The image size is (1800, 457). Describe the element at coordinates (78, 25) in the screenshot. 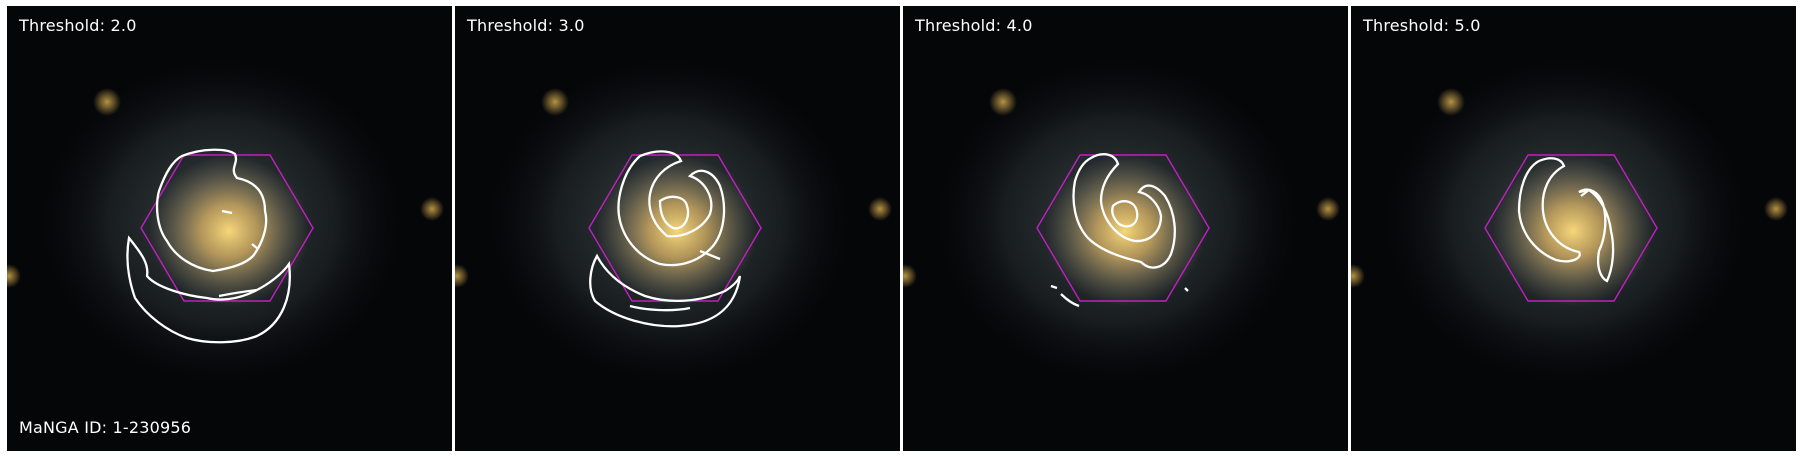

I see `threshold-label: Threshold: 2.0` at that location.